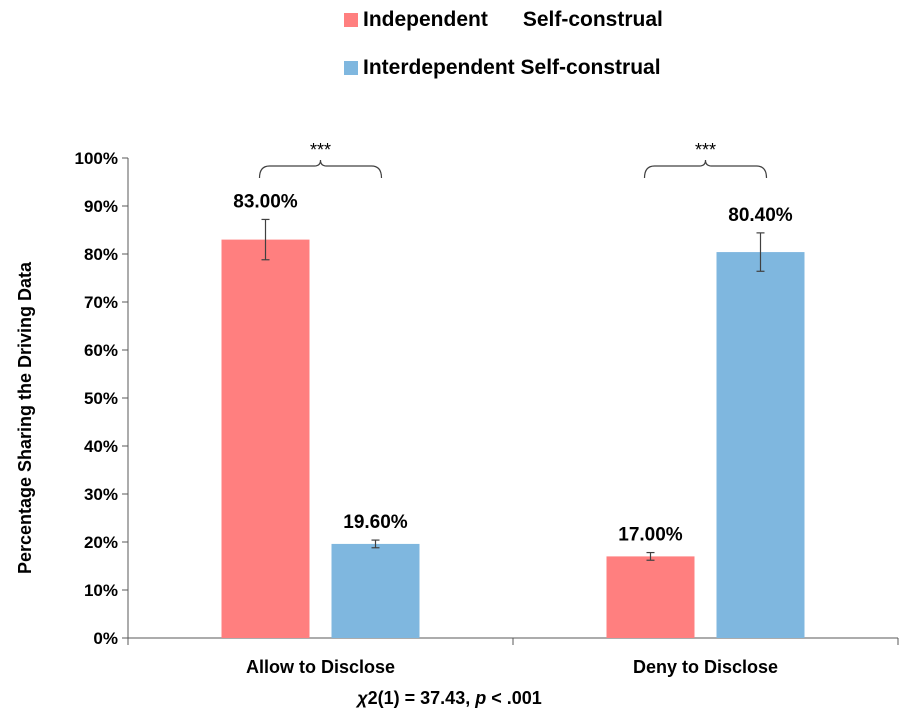 The height and width of the screenshot is (719, 899). Describe the element at coordinates (25, 417) in the screenshot. I see `y-axis-label: Percentage Sharing the Driving Data` at that location.